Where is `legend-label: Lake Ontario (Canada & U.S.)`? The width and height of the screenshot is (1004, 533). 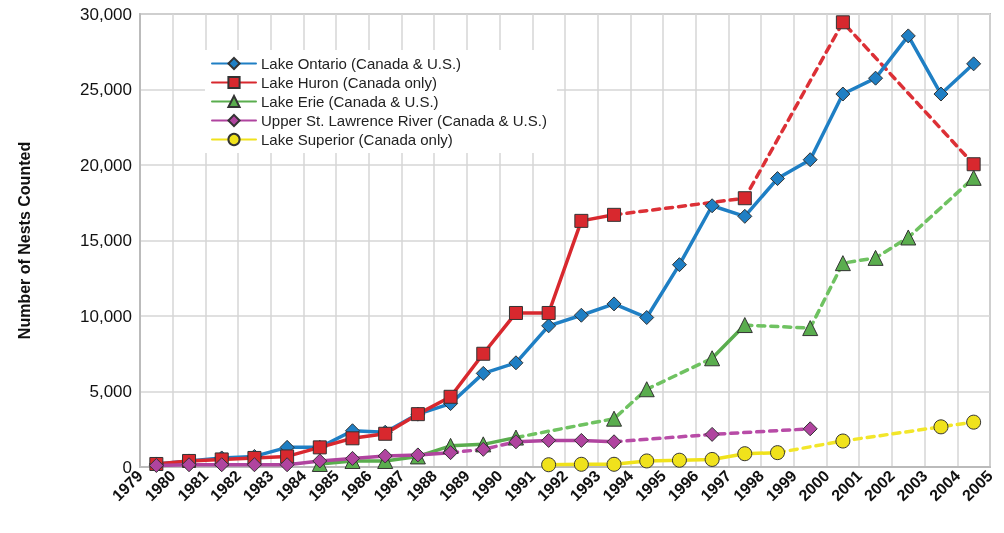
legend-label: Lake Ontario (Canada & U.S.) is located at coordinates (361, 63).